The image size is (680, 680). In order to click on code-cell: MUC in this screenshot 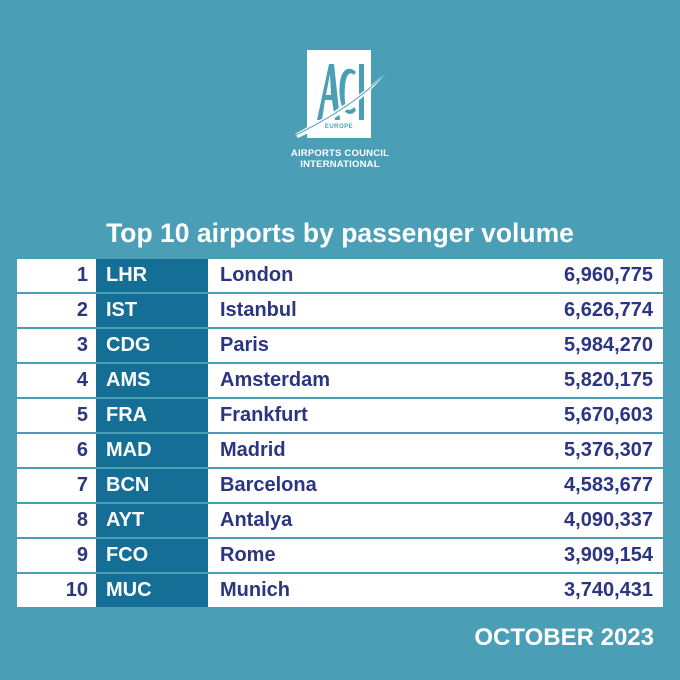, I will do `click(152, 590)`.